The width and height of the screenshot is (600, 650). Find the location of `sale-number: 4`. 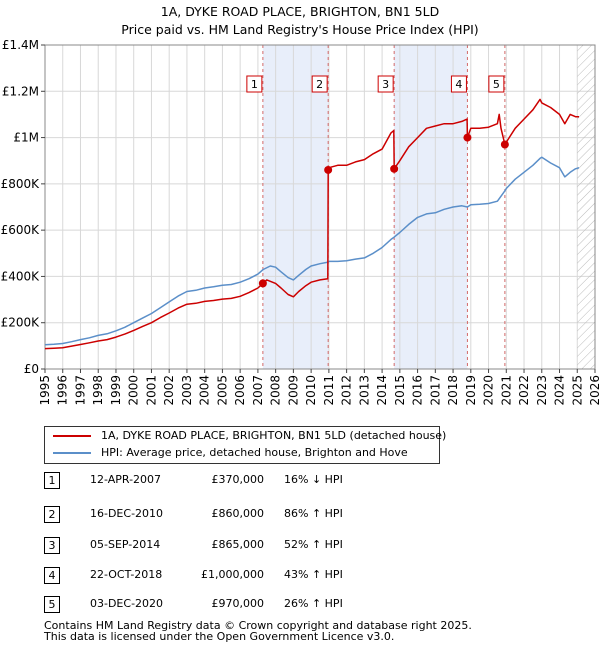

sale-number: 4 is located at coordinates (52, 575).